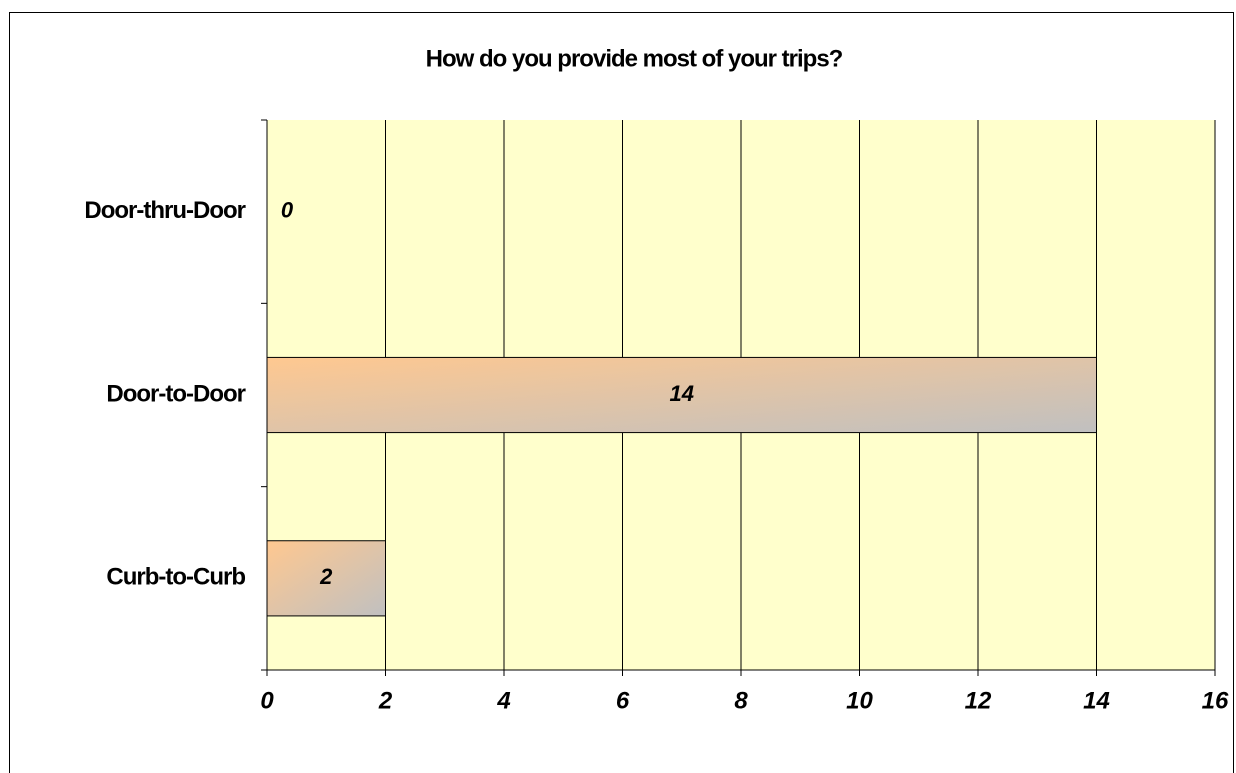 The height and width of the screenshot is (773, 1236). I want to click on x-tick-label: 6, so click(623, 700).